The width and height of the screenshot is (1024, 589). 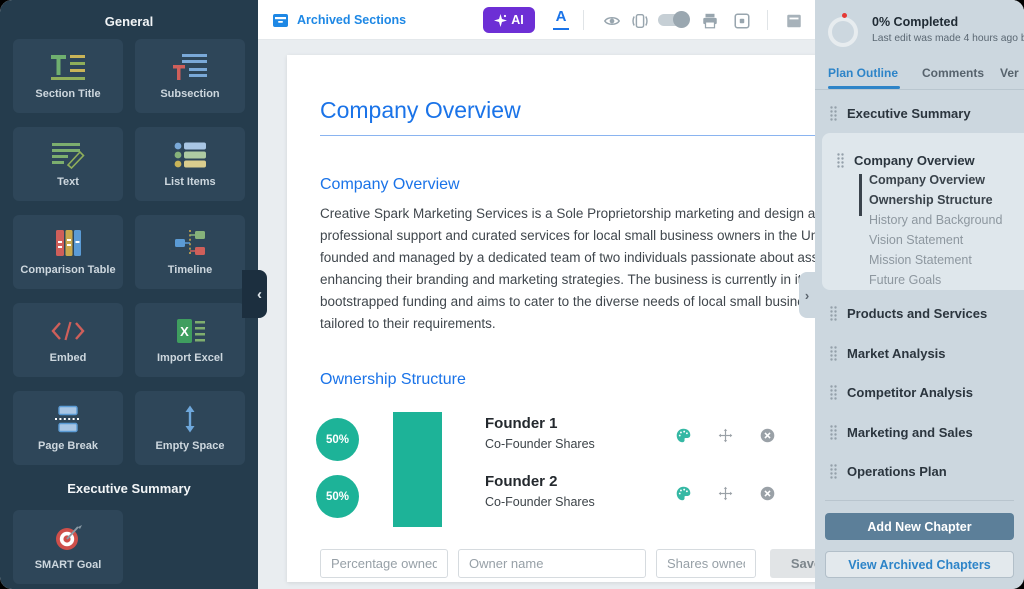 What do you see at coordinates (68, 164) in the screenshot?
I see `tile-text: Text` at bounding box center [68, 164].